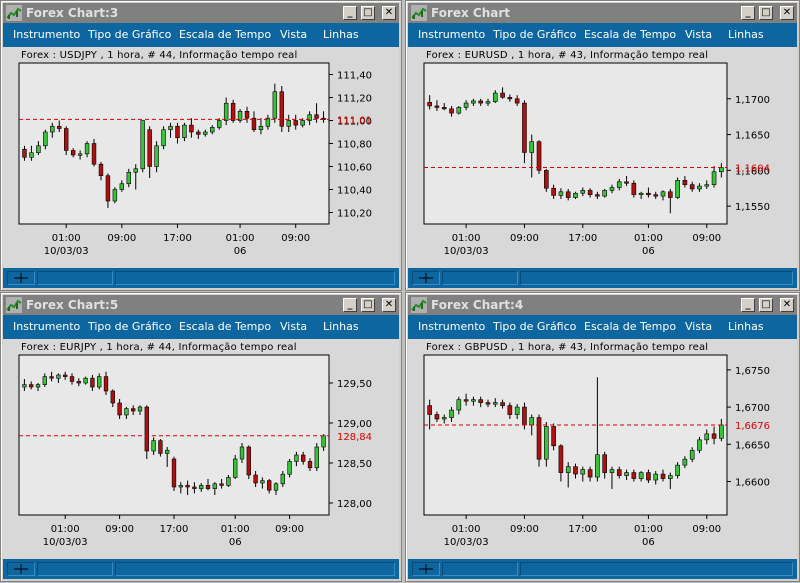  Describe the element at coordinates (65, 529) in the screenshot. I see `x-tick-label: 01:00` at that location.